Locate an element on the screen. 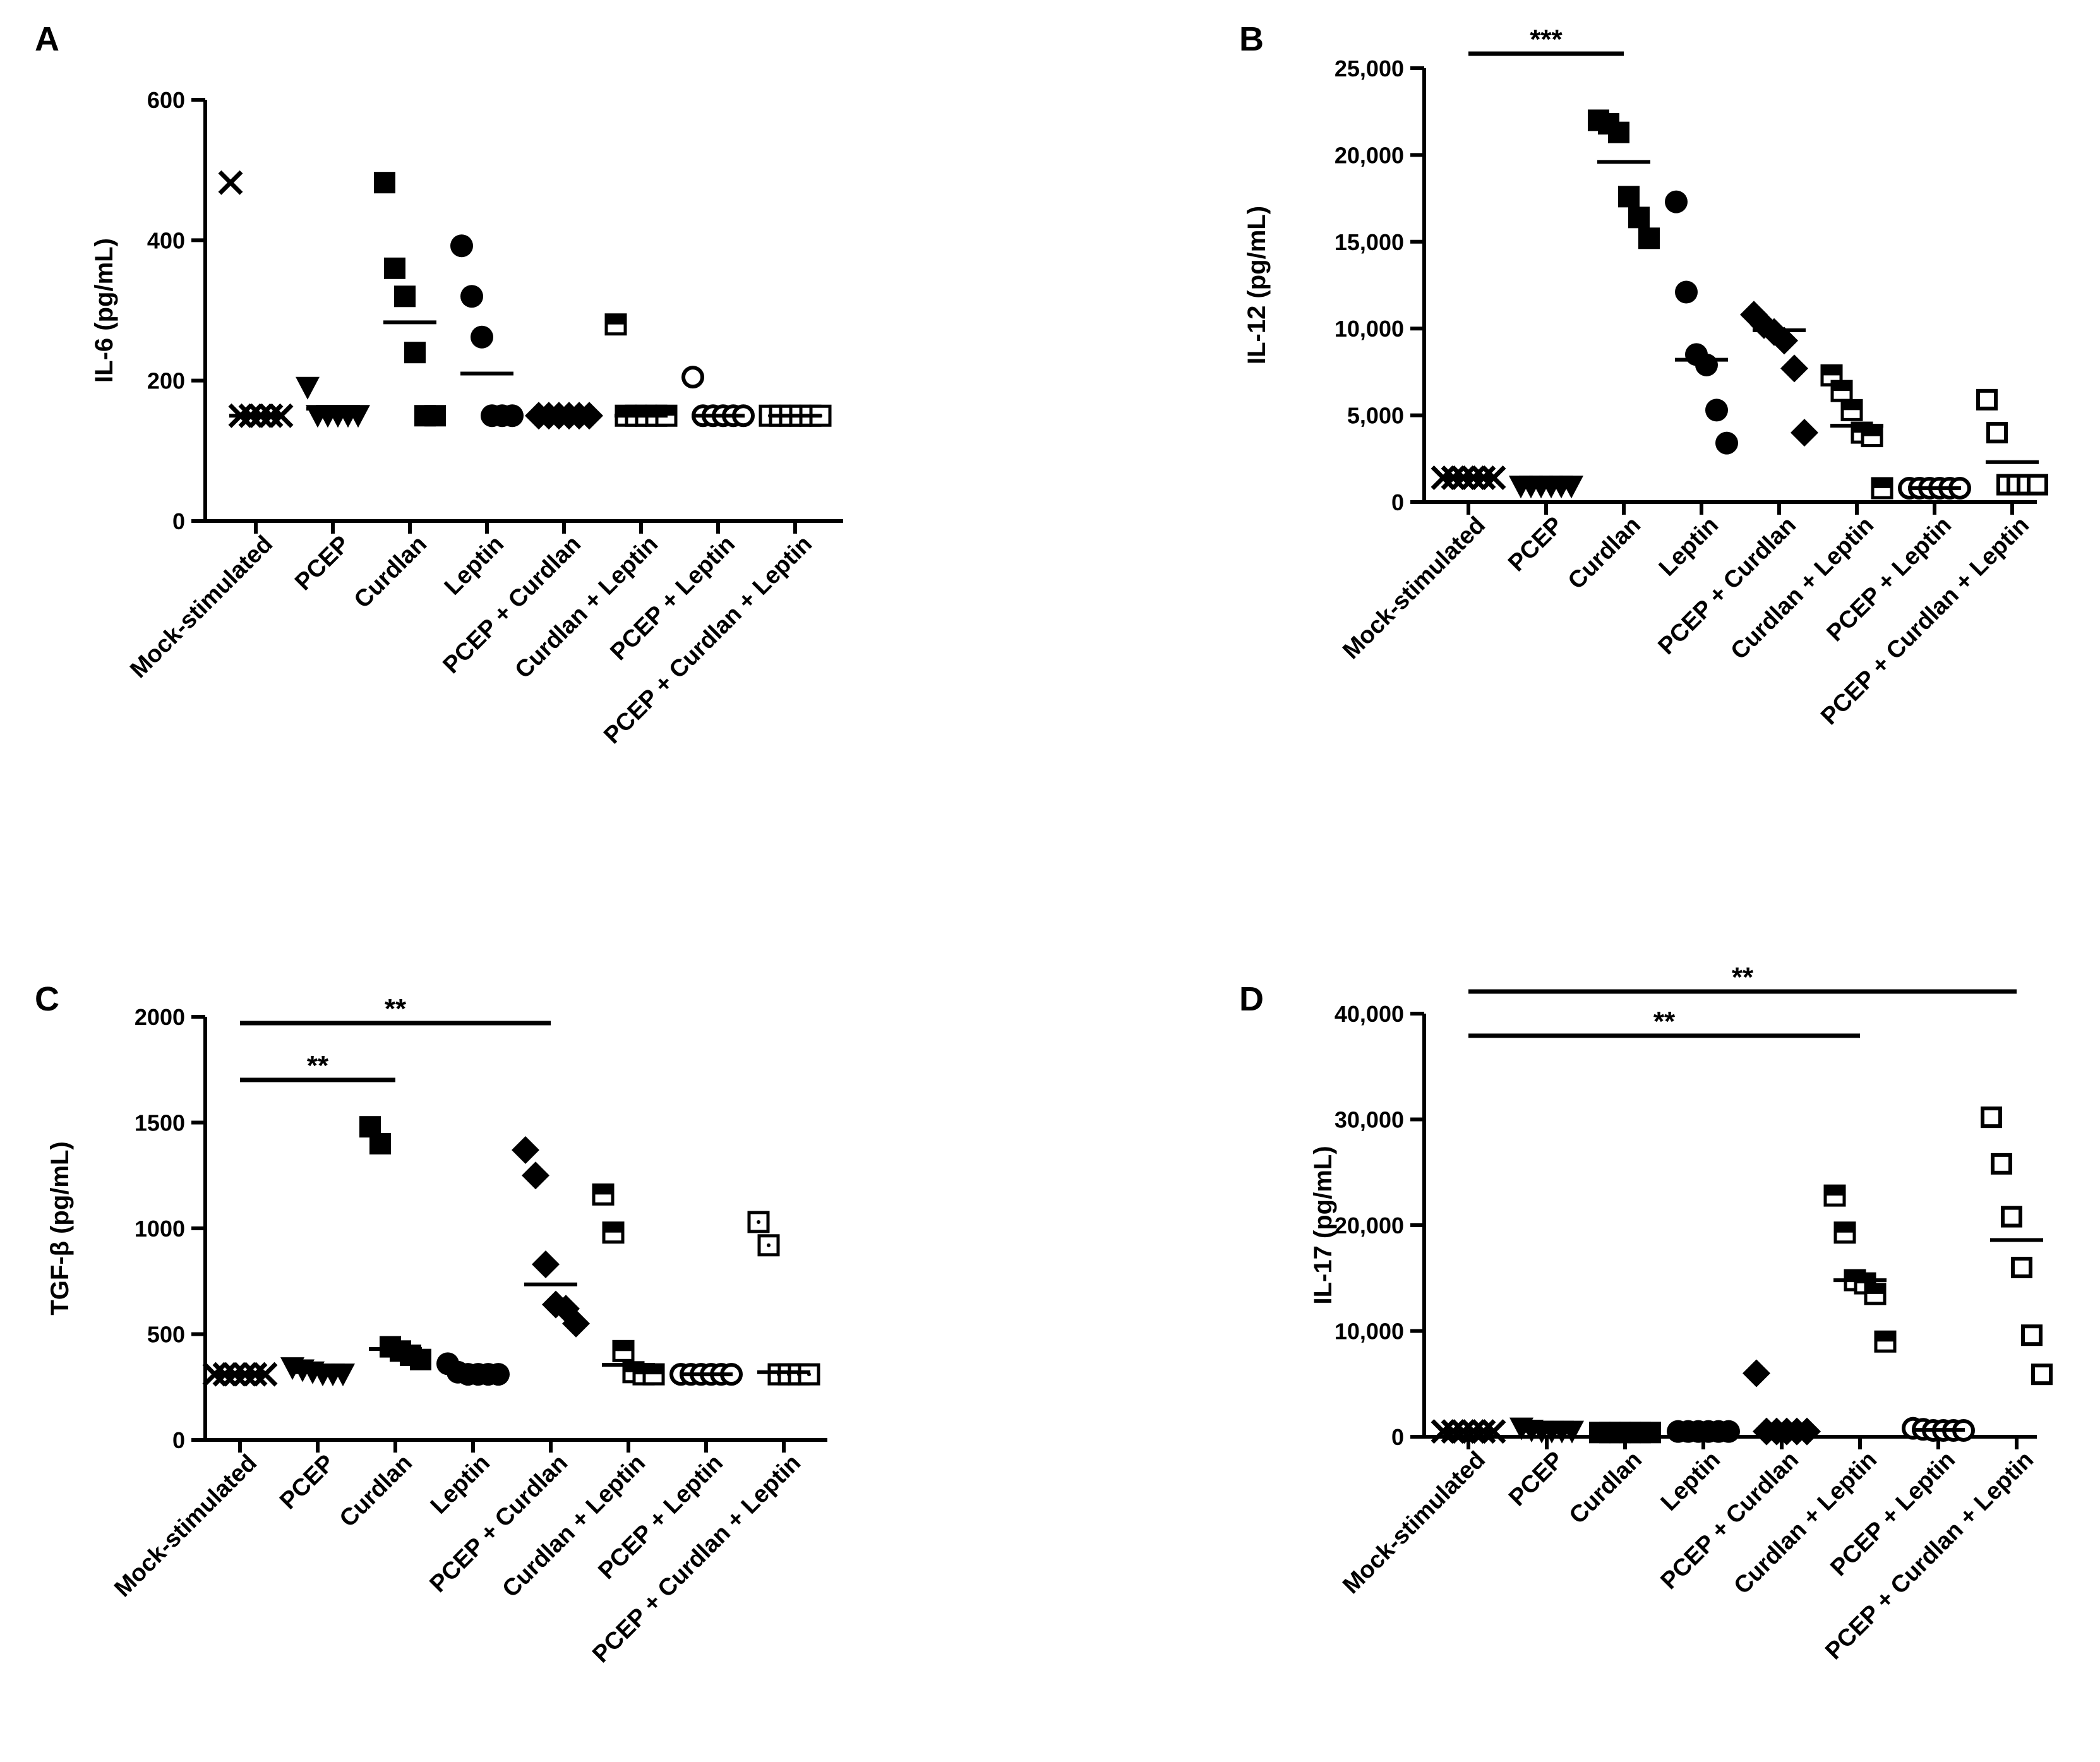  panel-b-y-tick-label: 25,000 is located at coordinates (1369, 68).